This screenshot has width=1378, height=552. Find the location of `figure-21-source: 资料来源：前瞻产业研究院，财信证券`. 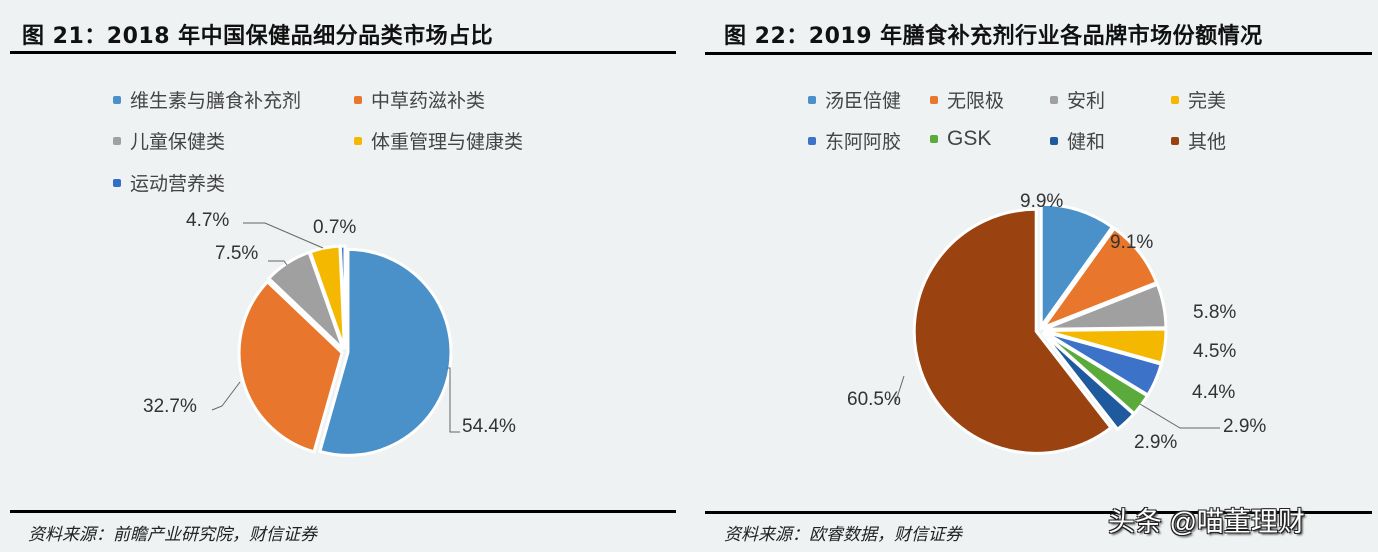

figure-21-source: 资料来源：前瞻产业研究院，财信证券 is located at coordinates (172, 535).